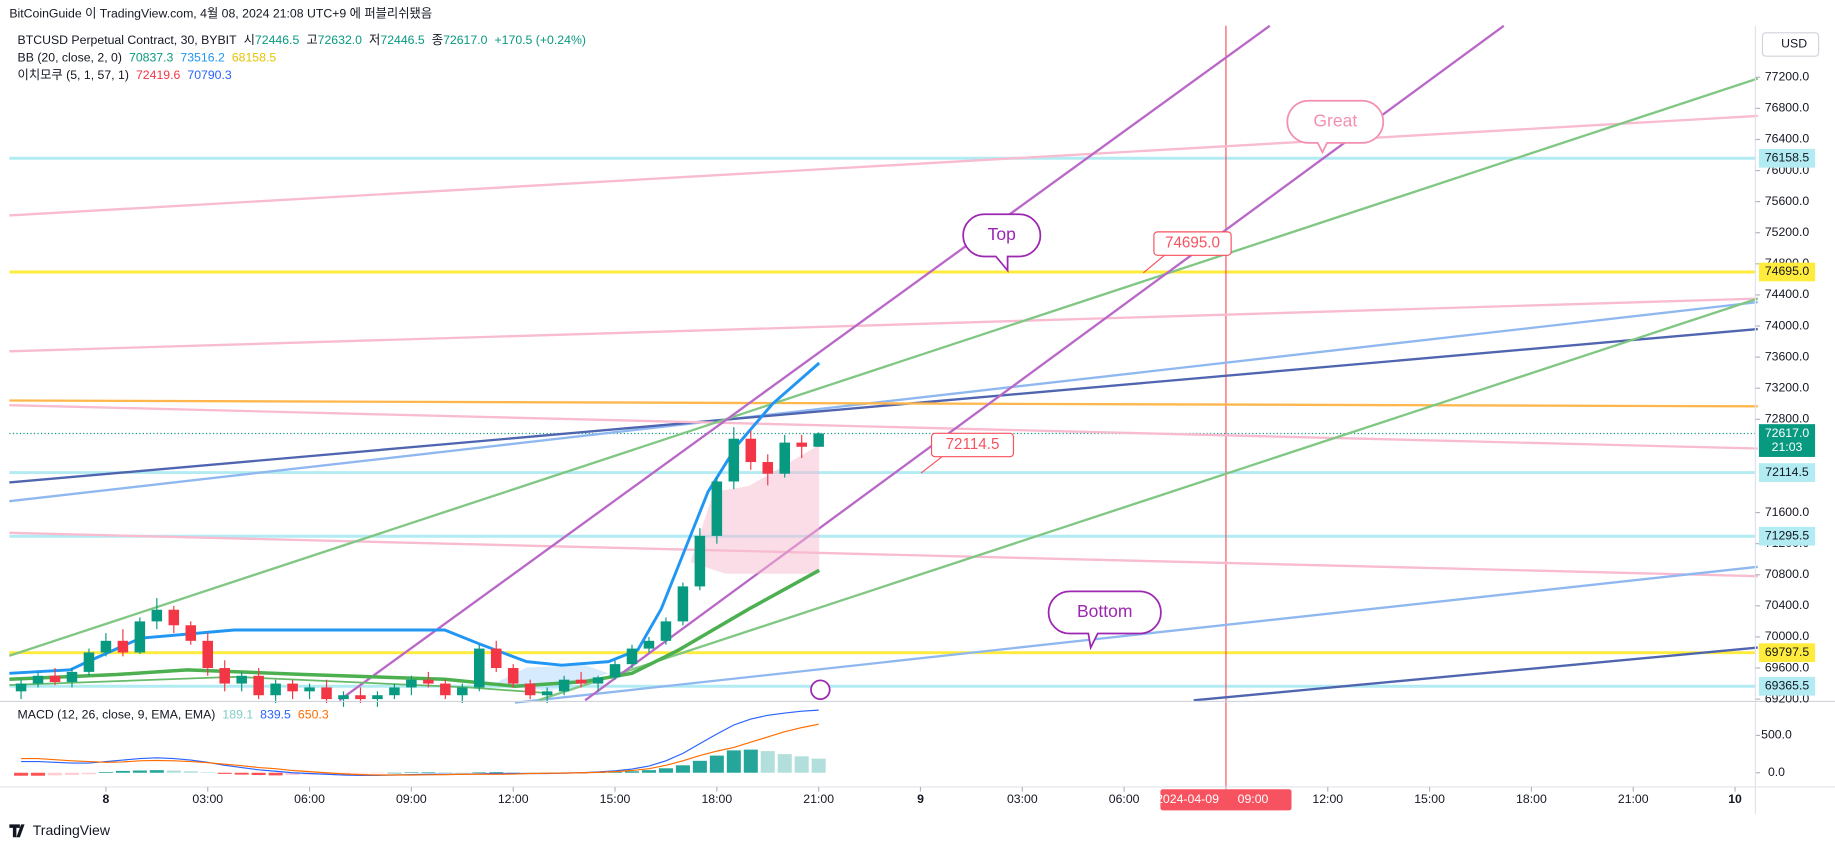  I want to click on x-tick-label: 10, so click(1735, 799).